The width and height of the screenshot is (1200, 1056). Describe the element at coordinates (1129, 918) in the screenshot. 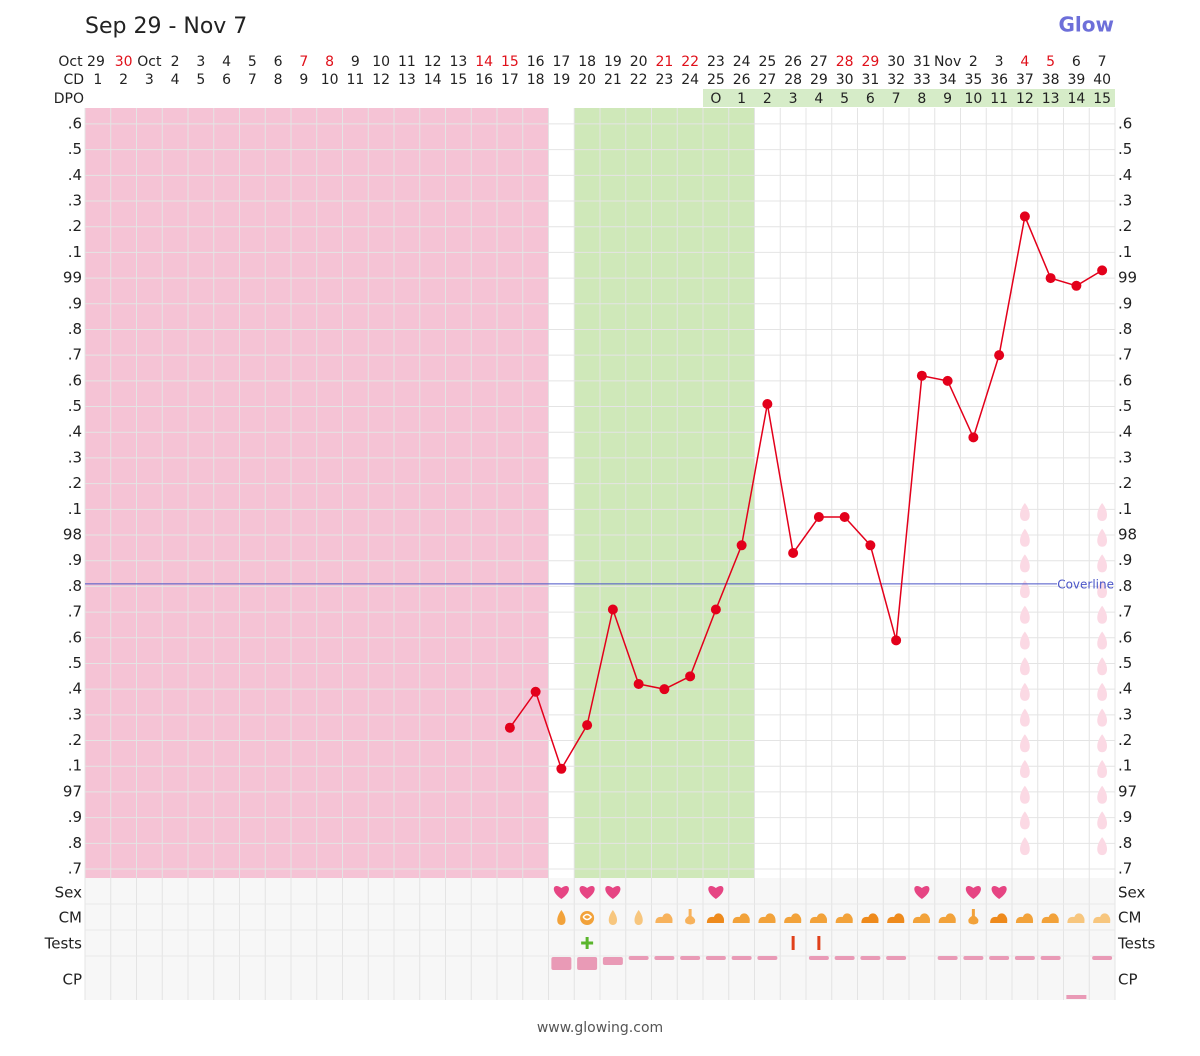

I see `row-label-right: CM` at that location.